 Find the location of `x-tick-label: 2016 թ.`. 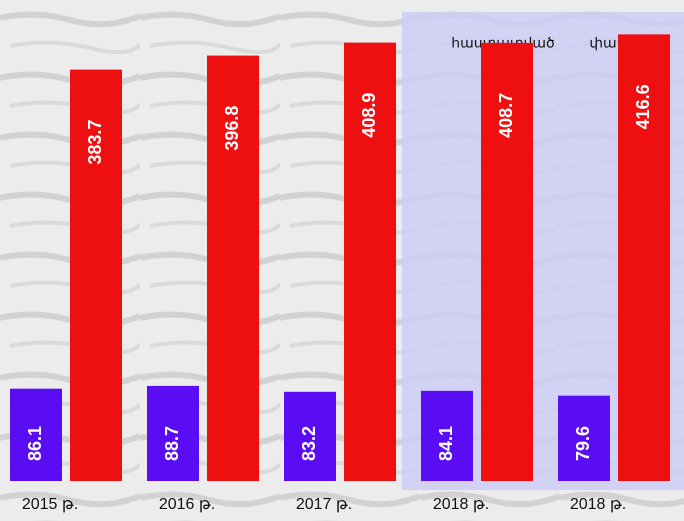

x-tick-label: 2016 թ. is located at coordinates (187, 504).